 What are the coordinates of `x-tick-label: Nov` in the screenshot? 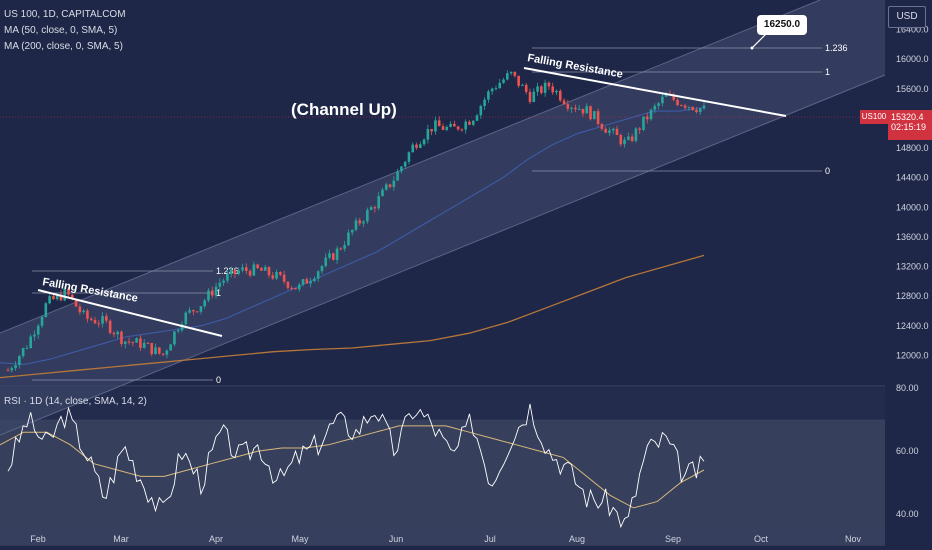 It's located at (853, 539).